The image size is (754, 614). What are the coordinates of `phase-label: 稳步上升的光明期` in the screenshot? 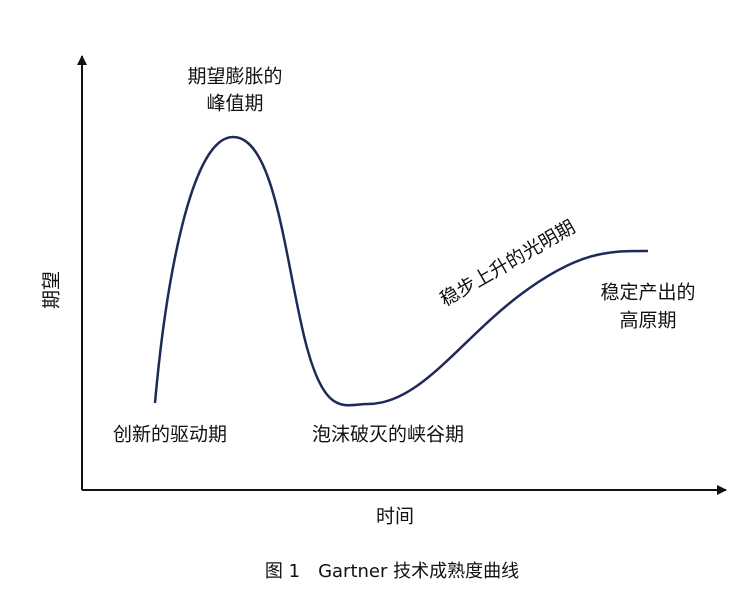 It's located at (507, 263).